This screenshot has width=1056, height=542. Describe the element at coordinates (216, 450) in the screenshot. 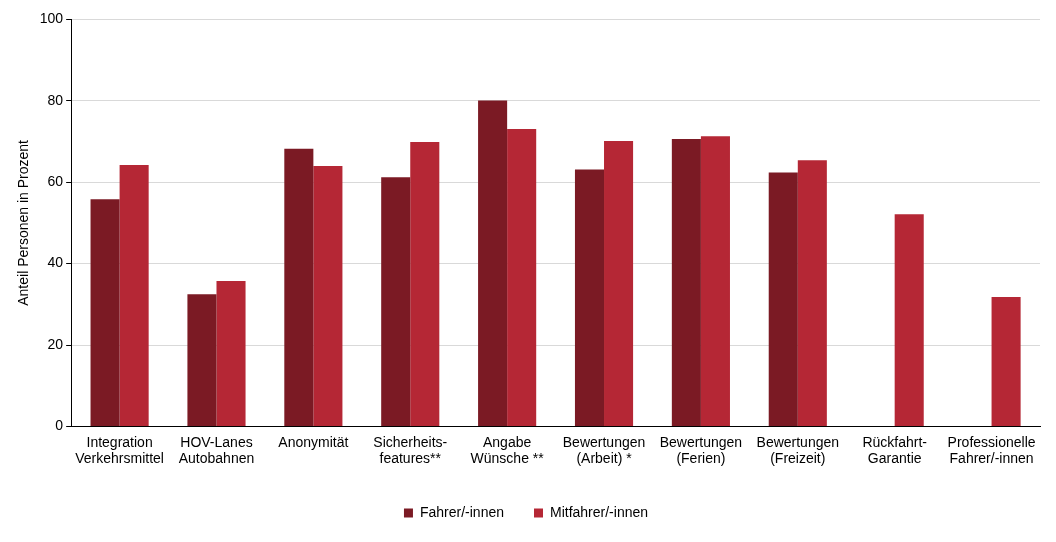

I see `x-tick-label: HOV-Lanes Autobahnen` at that location.